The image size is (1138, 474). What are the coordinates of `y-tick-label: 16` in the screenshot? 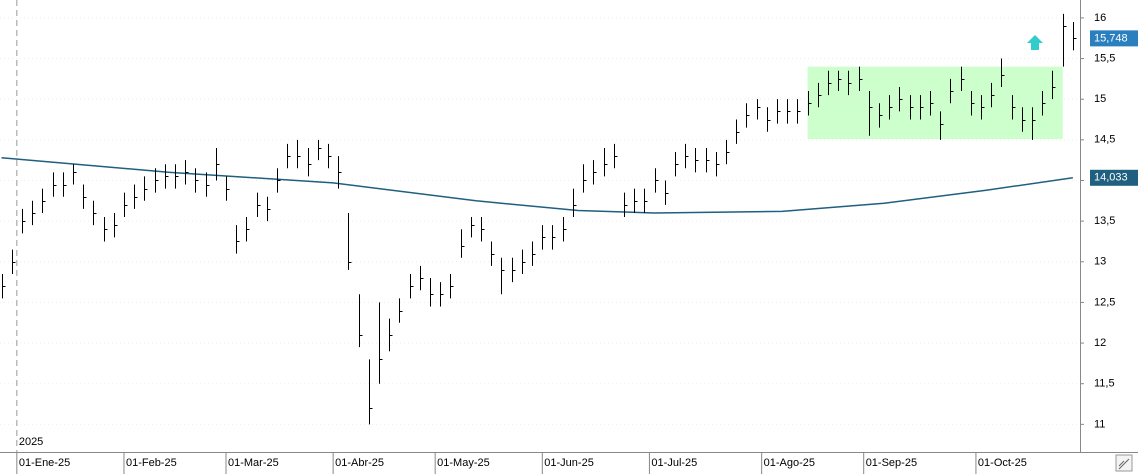 It's located at (1100, 18).